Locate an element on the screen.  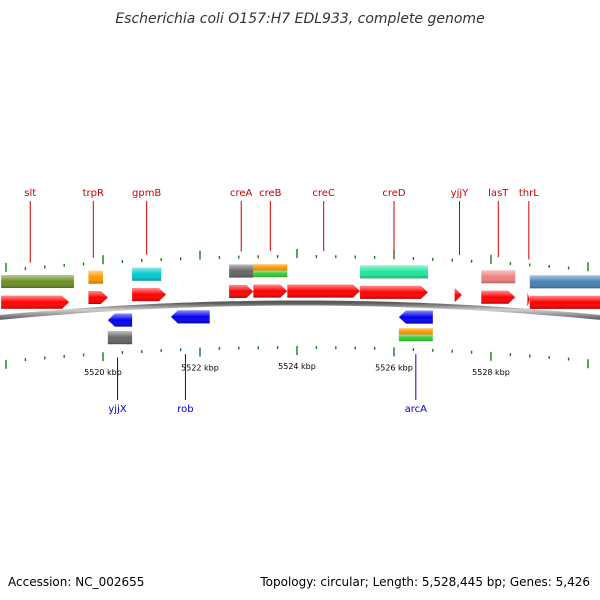
gene-label-thrL: thrL is located at coordinates (529, 193).